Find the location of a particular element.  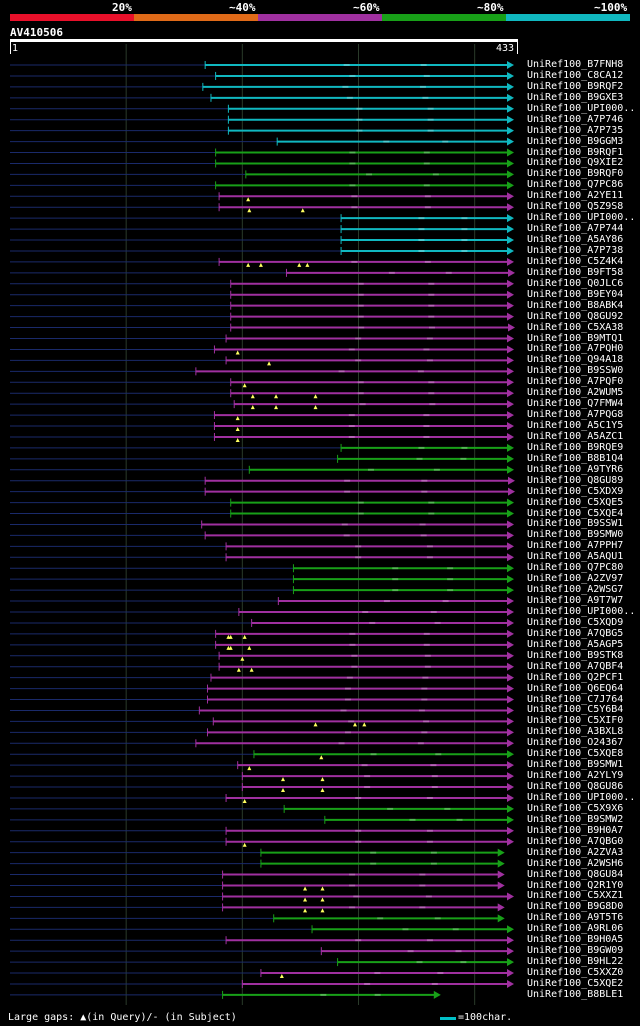

hit-name: UniRef100_A3BXL8 is located at coordinates (575, 732).